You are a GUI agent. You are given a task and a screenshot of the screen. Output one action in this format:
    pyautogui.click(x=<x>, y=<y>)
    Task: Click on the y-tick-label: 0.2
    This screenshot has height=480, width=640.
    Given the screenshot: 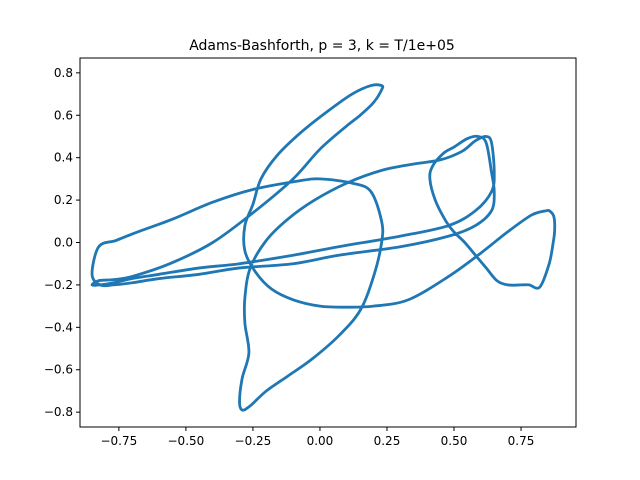 What is the action you would take?
    pyautogui.click(x=63, y=200)
    